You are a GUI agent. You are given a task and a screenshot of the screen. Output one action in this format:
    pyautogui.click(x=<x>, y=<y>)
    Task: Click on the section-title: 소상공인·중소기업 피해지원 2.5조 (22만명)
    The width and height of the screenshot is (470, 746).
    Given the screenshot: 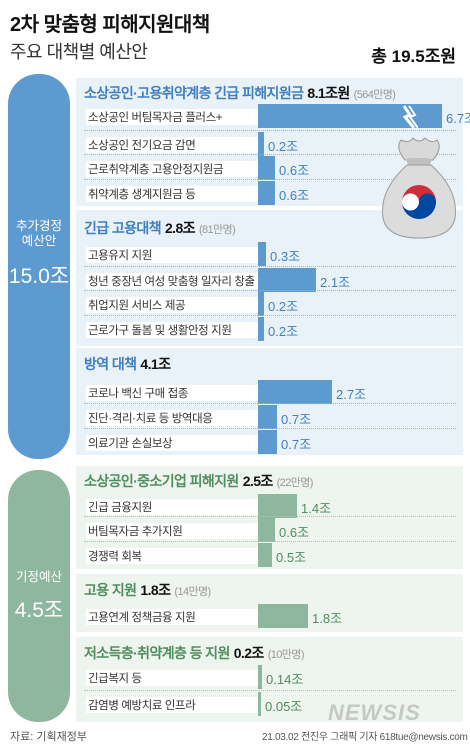 What is the action you would take?
    pyautogui.click(x=198, y=481)
    